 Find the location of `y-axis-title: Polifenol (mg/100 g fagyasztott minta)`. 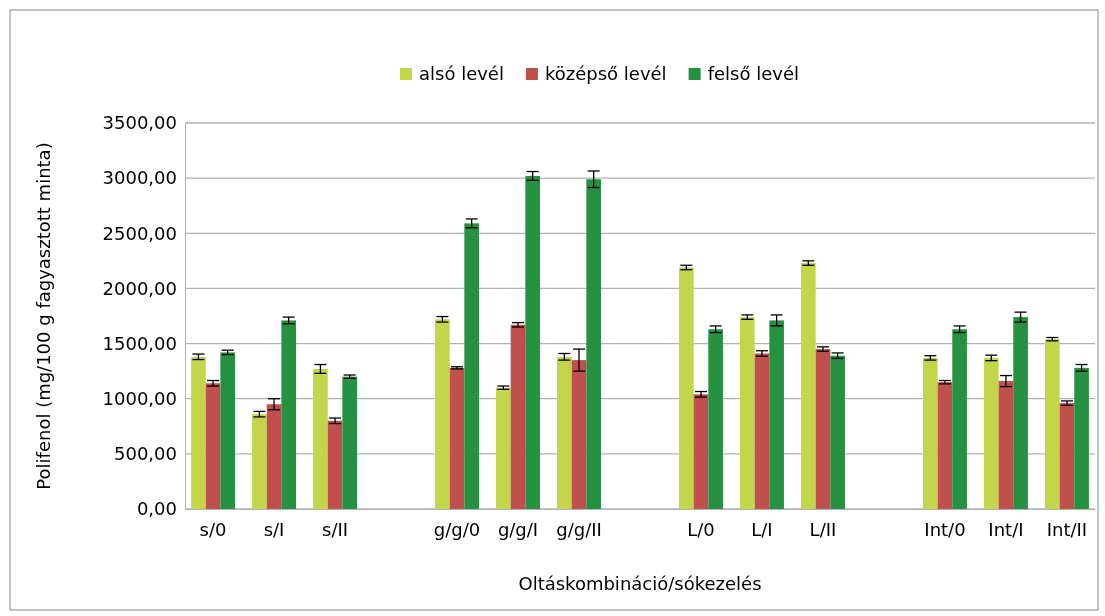

y-axis-title: Polifenol (mg/100 g fagyasztott minta) is located at coordinates (43, 316).